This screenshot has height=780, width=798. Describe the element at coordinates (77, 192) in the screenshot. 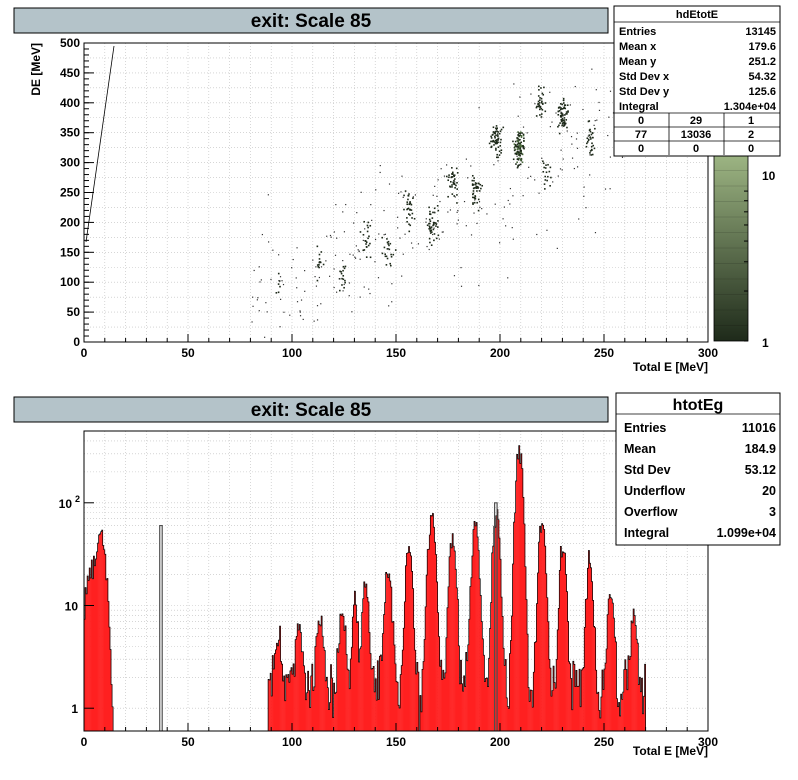

I see `top-y-ticks: 0 50 100 150 200 250 300 350 400 450 500` at that location.